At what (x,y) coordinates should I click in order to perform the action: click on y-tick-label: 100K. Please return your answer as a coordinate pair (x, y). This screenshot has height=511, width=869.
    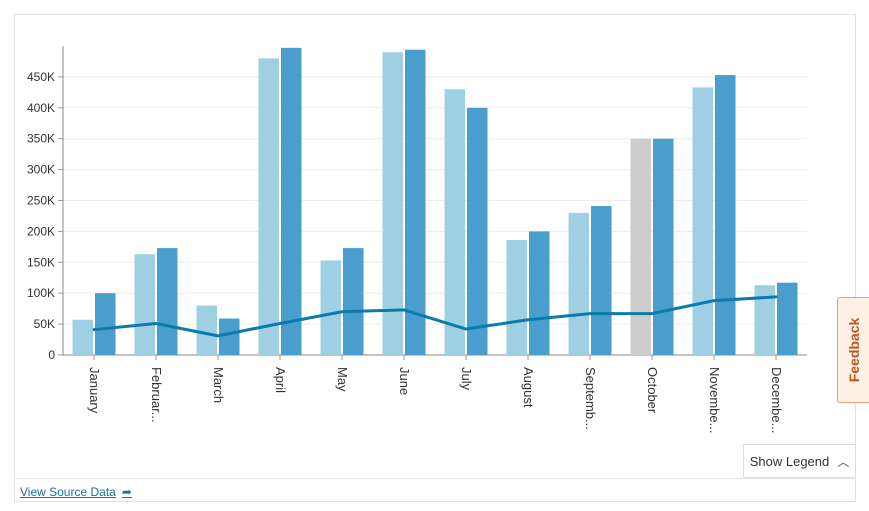
    Looking at the image, I should click on (41, 293).